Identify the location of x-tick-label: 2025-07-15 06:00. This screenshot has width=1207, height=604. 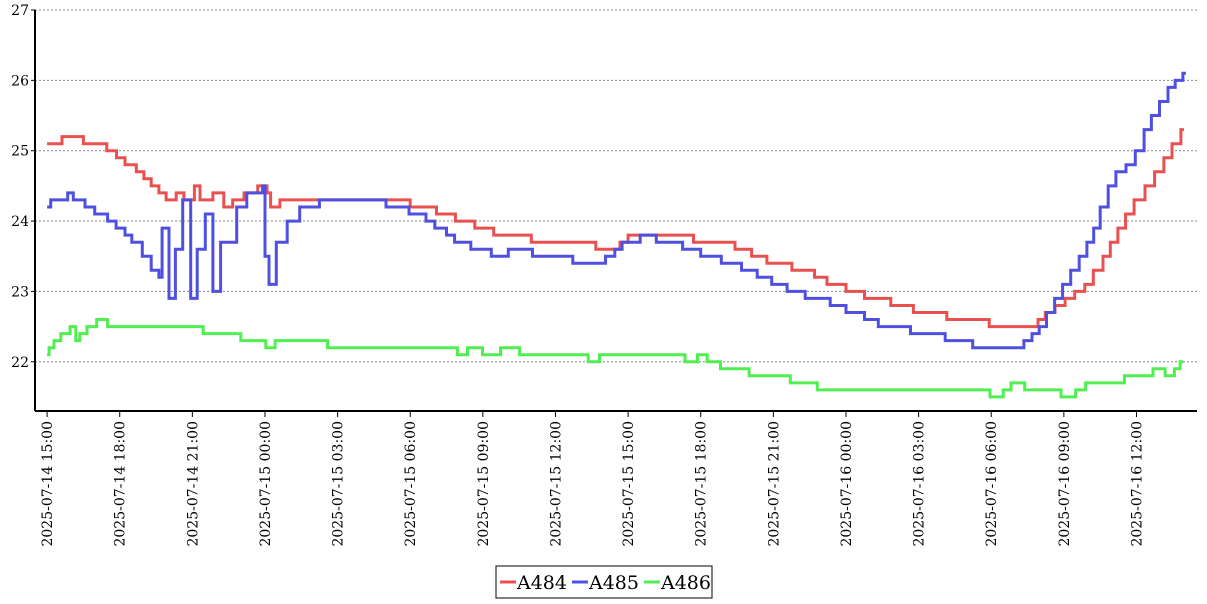
(411, 484).